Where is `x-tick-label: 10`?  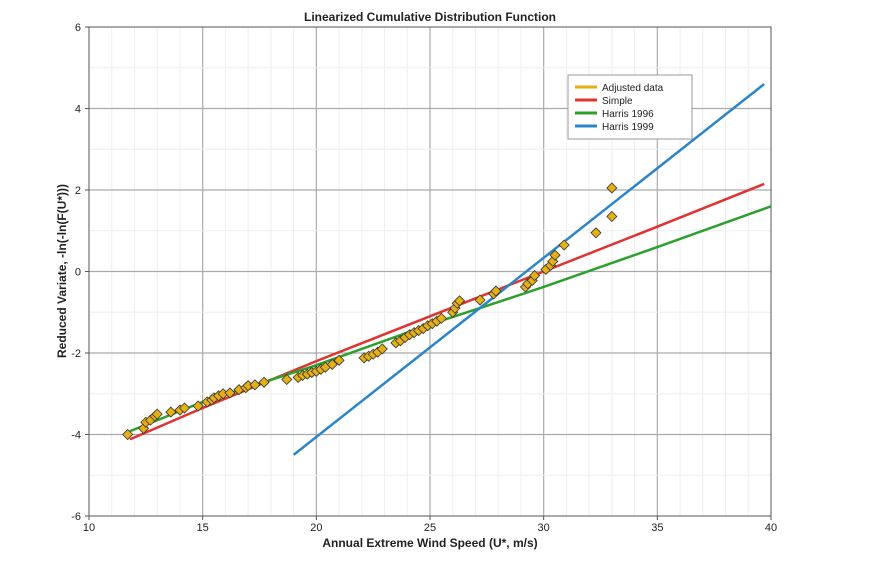
x-tick-label: 10 is located at coordinates (89, 528).